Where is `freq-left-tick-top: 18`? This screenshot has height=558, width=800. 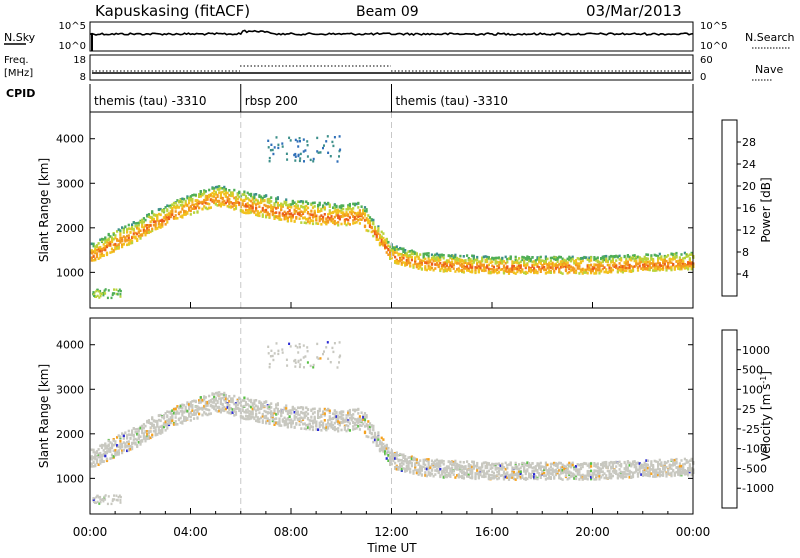
freq-left-tick-top: 18 is located at coordinates (79, 60).